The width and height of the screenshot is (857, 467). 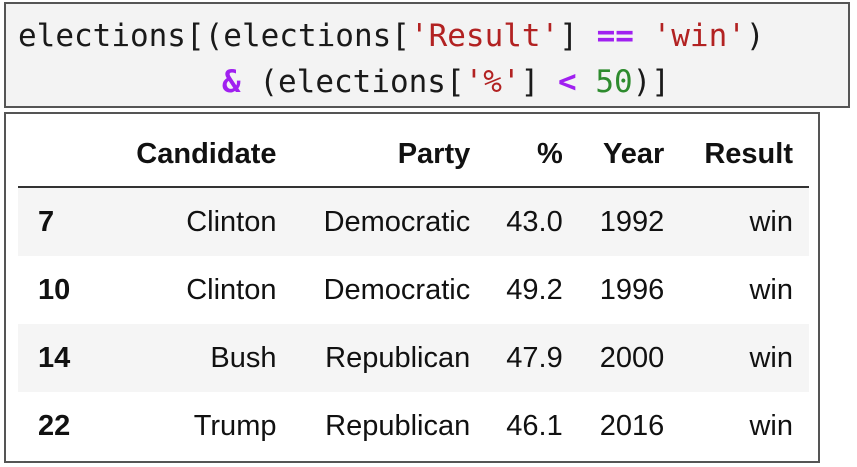 I want to click on row-index: 14, so click(x=54, y=357).